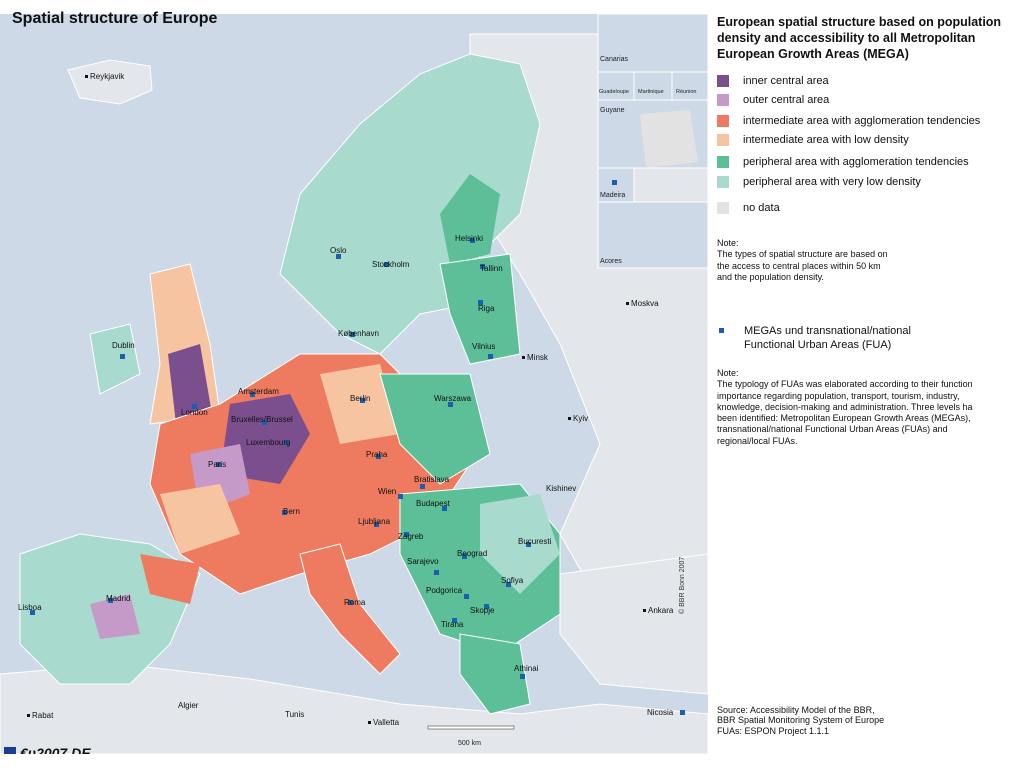 This screenshot has height=768, width=1024. I want to click on city-valletta: Valletta, so click(383, 722).